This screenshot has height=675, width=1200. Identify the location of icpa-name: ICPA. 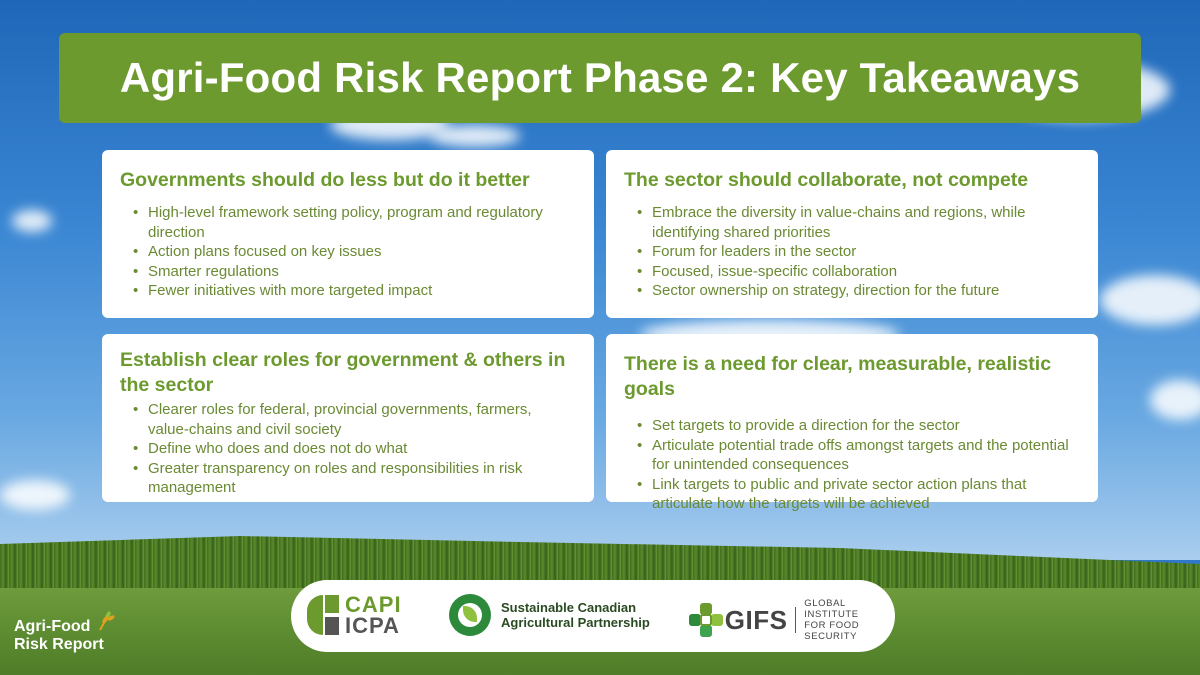
(372, 625).